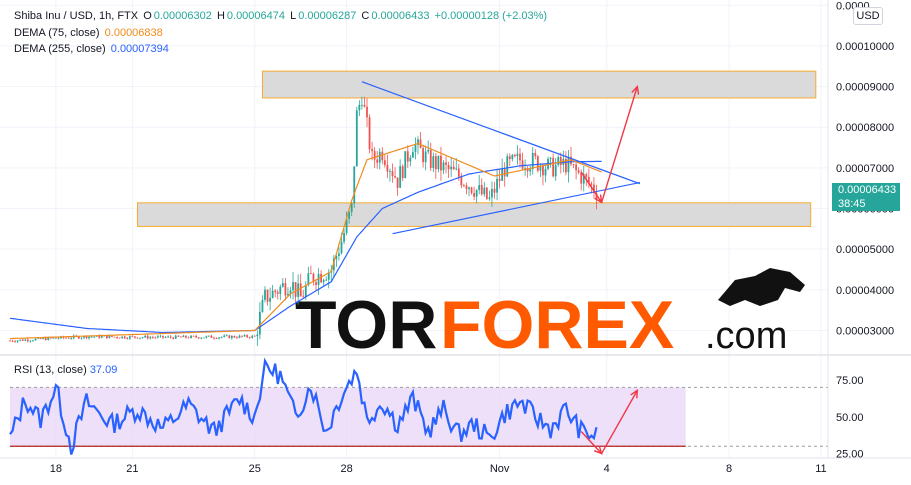  I want to click on symbol-title: Shiba Inu / USD, 1h, FTX, so click(76, 16).